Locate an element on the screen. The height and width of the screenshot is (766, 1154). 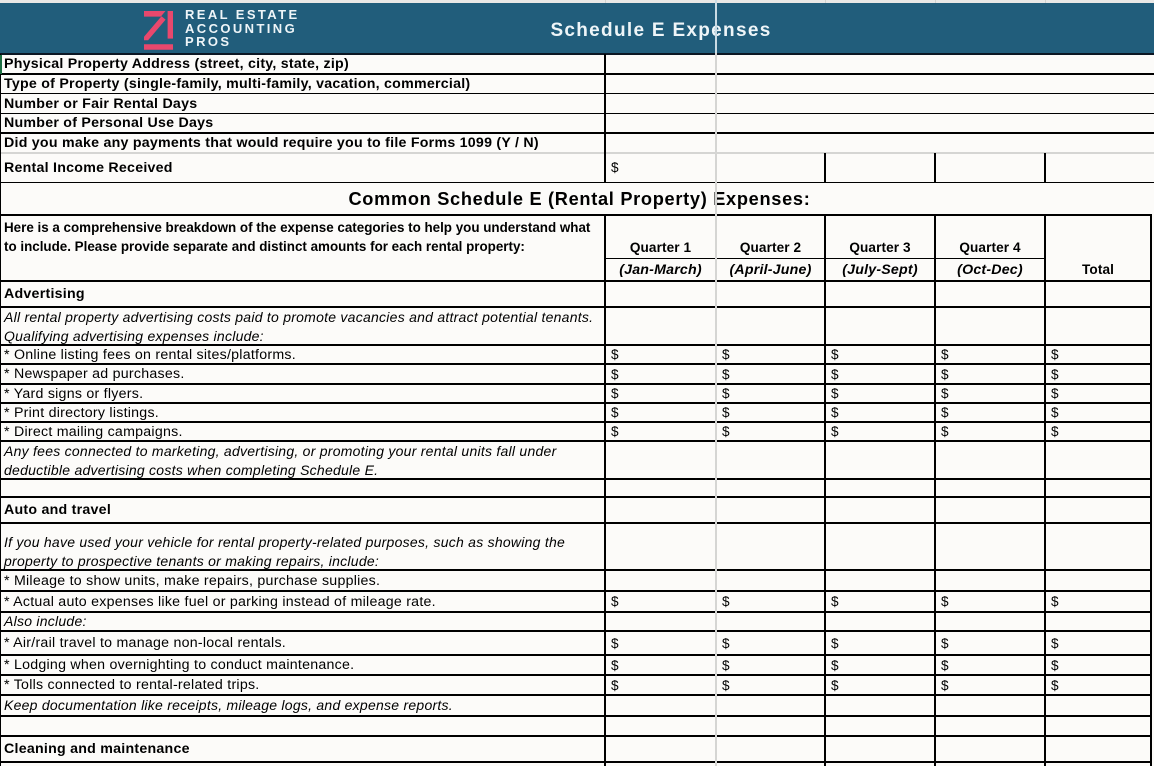
income-amount-cell: $ is located at coordinates (615, 168).